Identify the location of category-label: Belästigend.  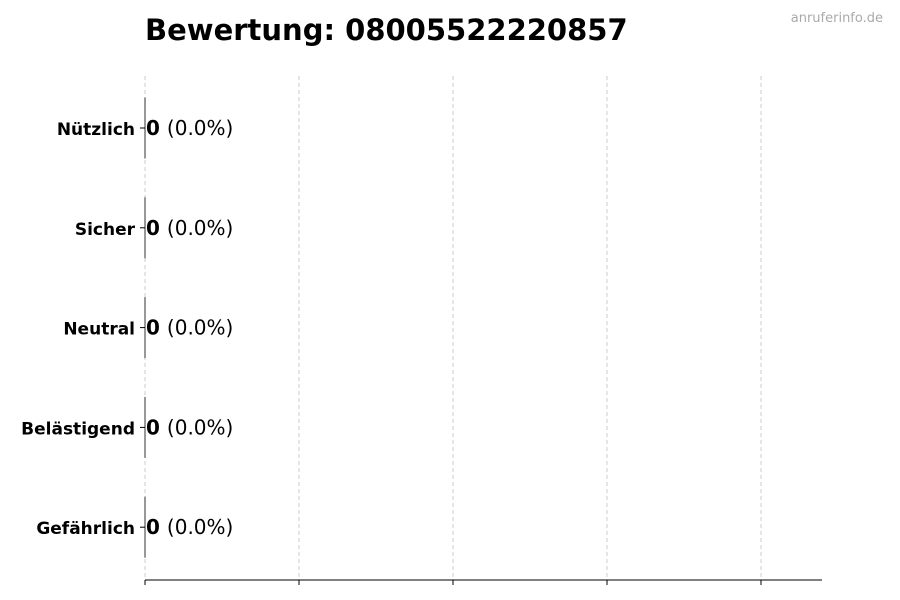
(78, 429).